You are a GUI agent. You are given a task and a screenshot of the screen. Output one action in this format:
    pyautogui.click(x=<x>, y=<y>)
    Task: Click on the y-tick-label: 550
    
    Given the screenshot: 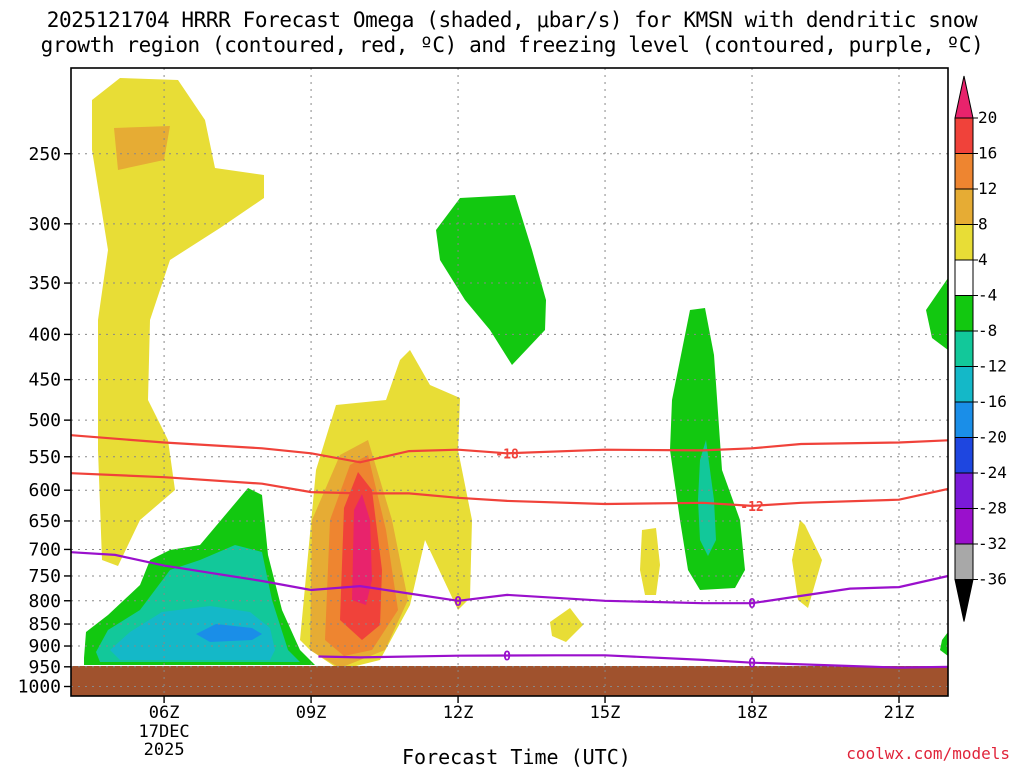 What is the action you would take?
    pyautogui.click(x=44, y=457)
    